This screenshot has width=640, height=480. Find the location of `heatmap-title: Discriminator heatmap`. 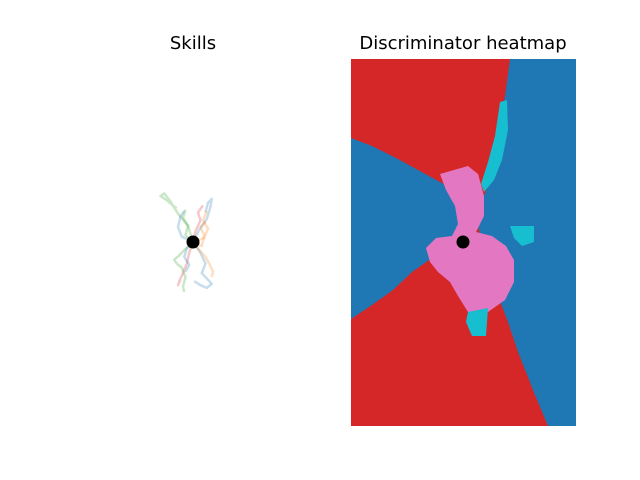

heatmap-title: Discriminator heatmap is located at coordinates (462, 43).